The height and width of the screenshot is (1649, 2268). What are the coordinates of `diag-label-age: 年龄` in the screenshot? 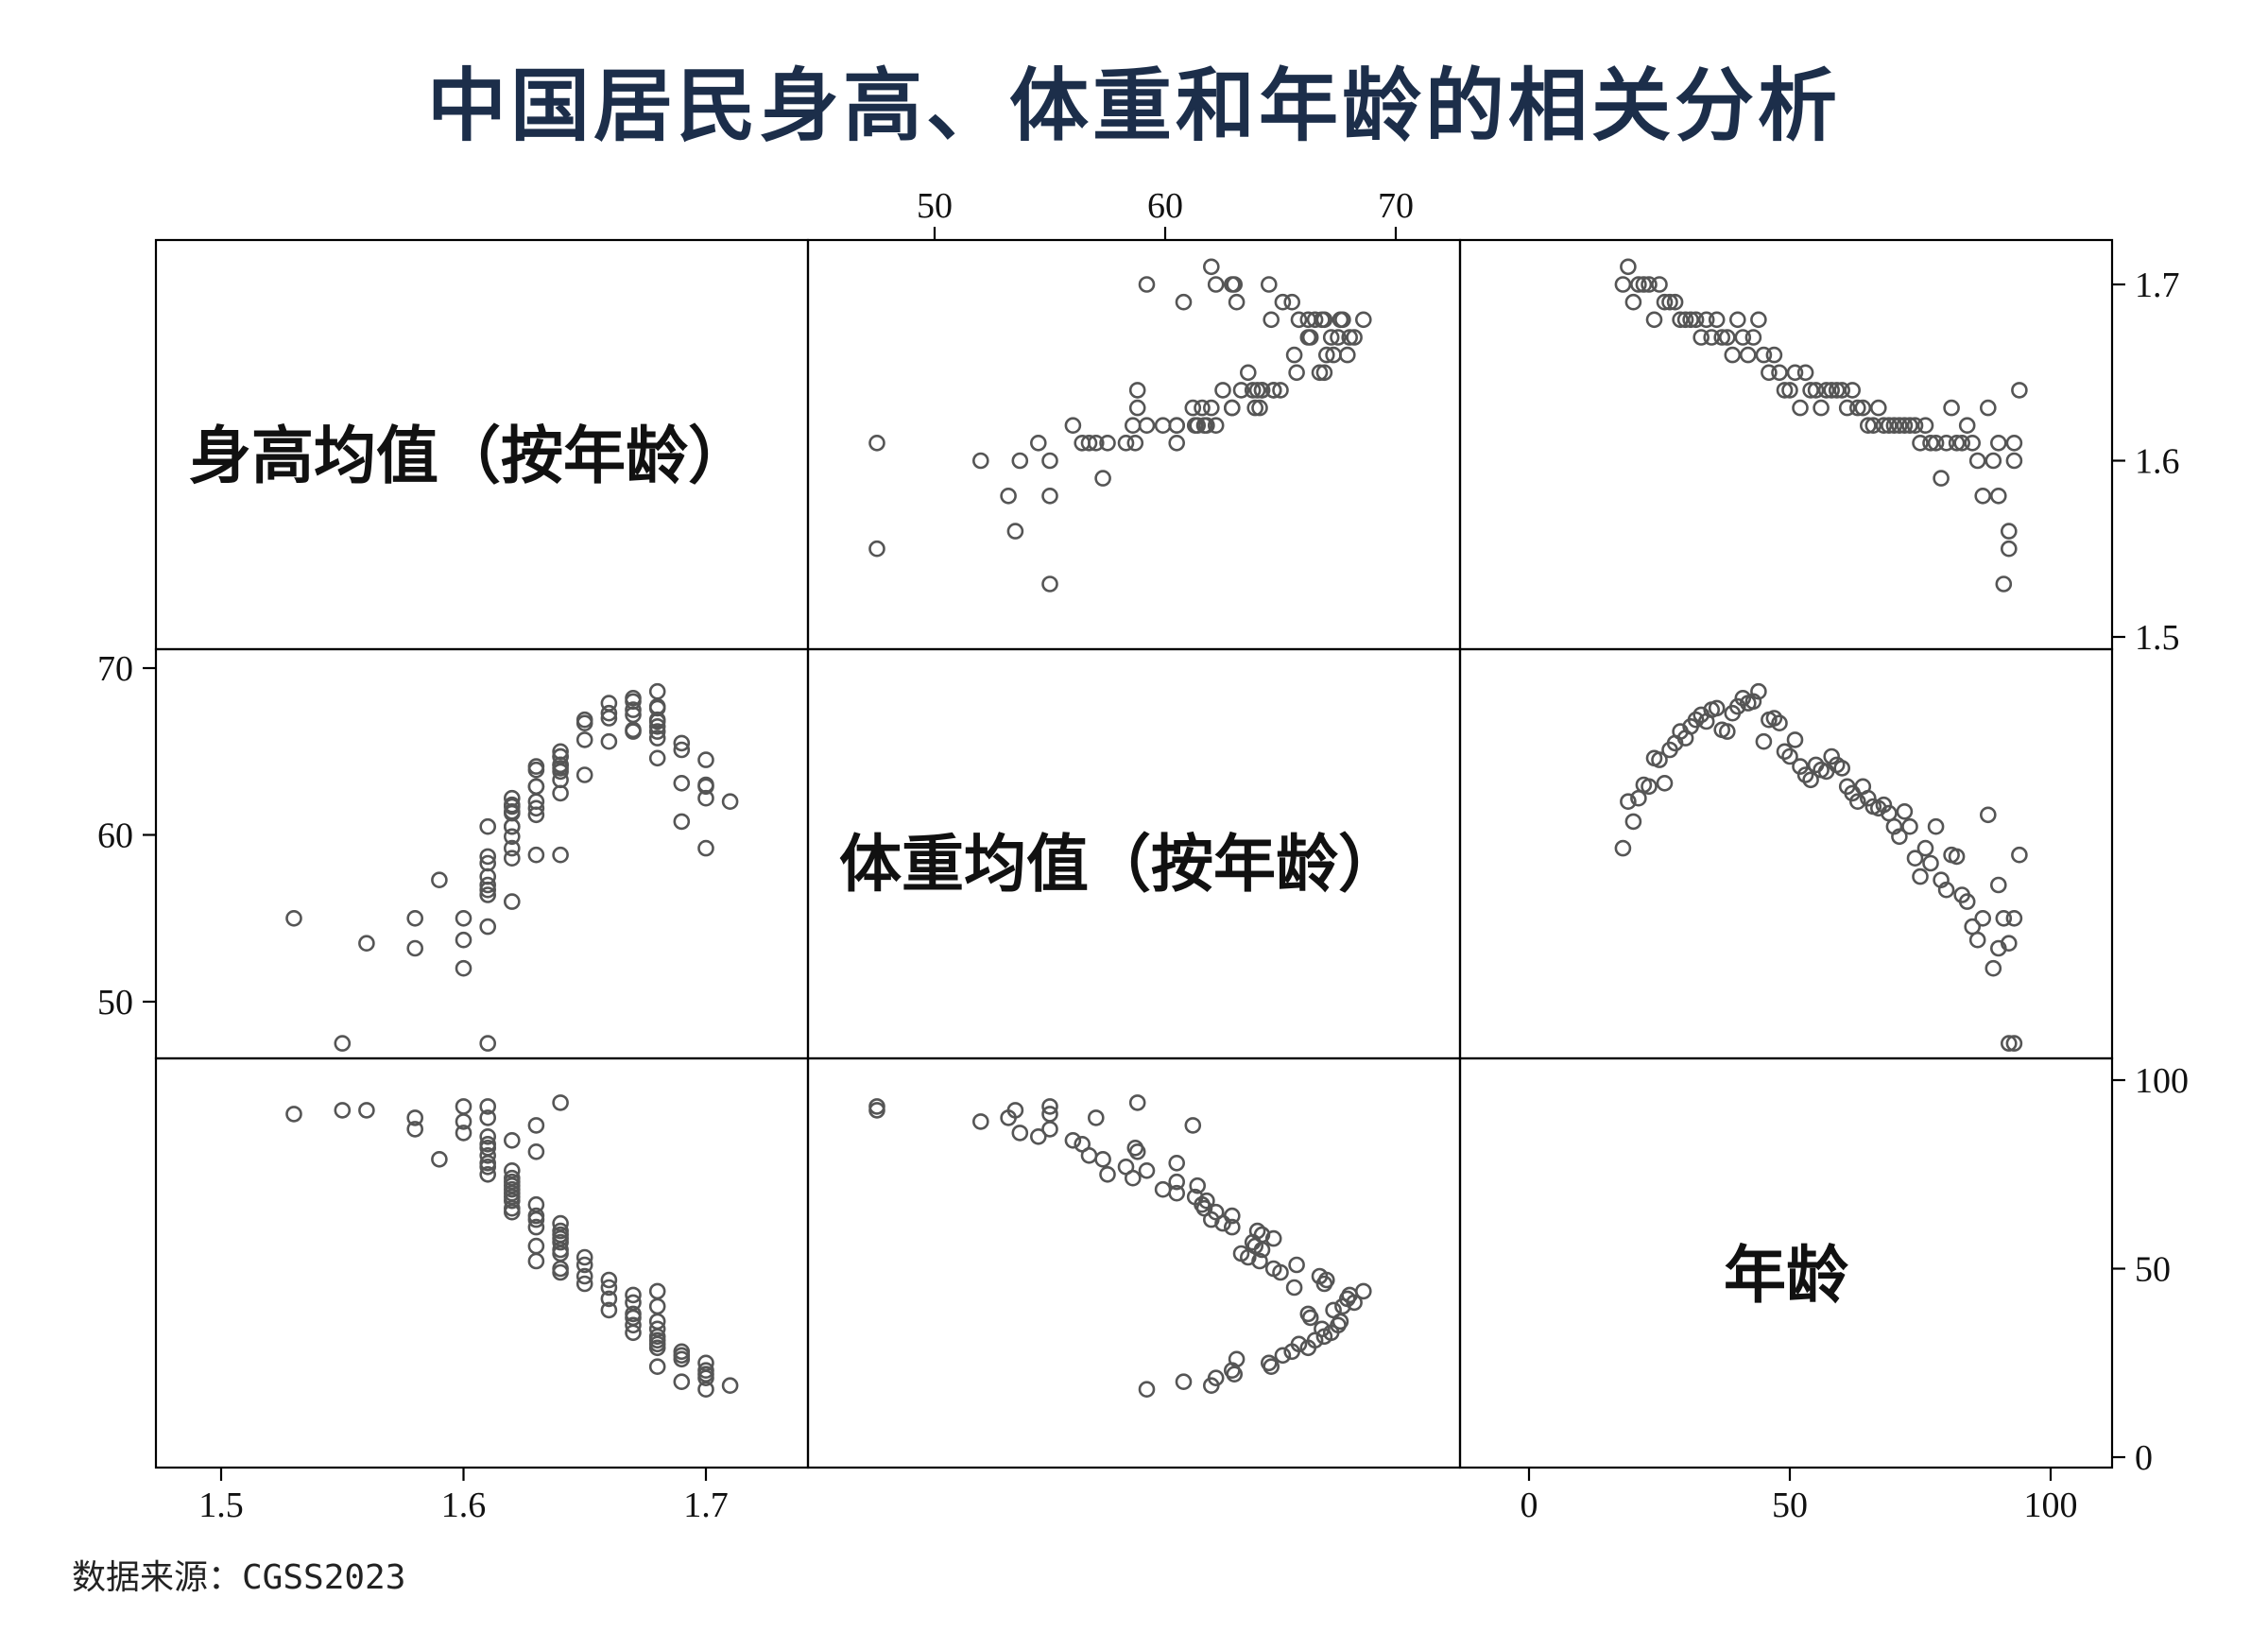 It's located at (1786, 1275).